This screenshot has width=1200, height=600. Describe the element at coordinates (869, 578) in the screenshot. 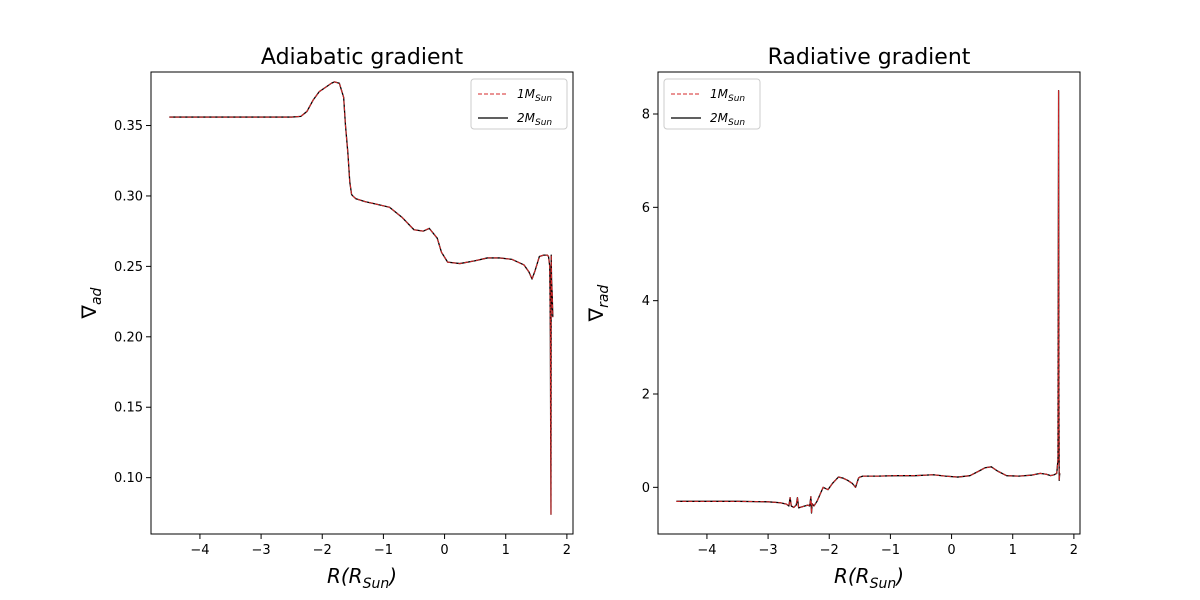

I see `radiative-x-axis-label: R(RSun)` at that location.